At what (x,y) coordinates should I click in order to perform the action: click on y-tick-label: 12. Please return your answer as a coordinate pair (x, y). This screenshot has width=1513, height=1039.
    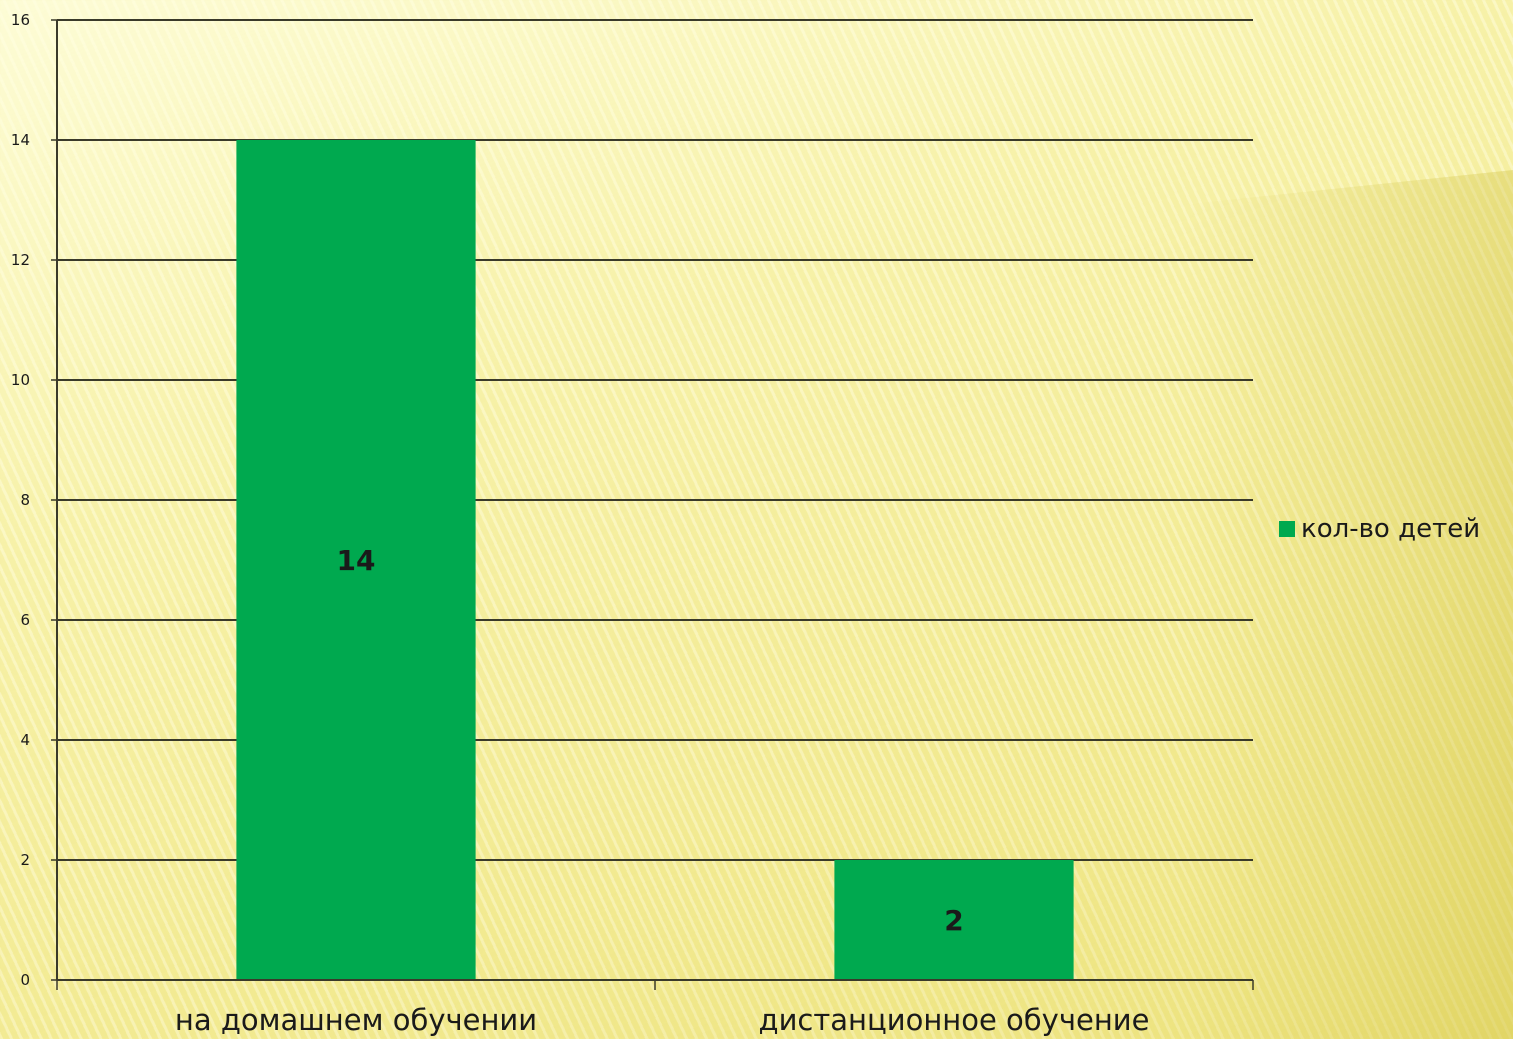
    Looking at the image, I should click on (20, 260).